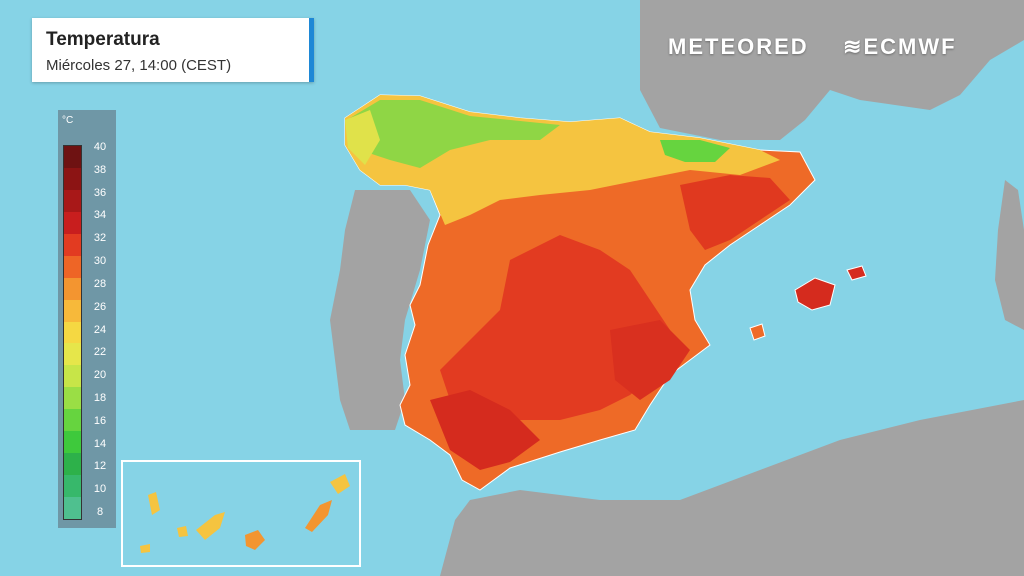 Image resolution: width=1024 pixels, height=576 pixels. What do you see at coordinates (100, 215) in the screenshot?
I see `legend-tick-label: 34` at bounding box center [100, 215].